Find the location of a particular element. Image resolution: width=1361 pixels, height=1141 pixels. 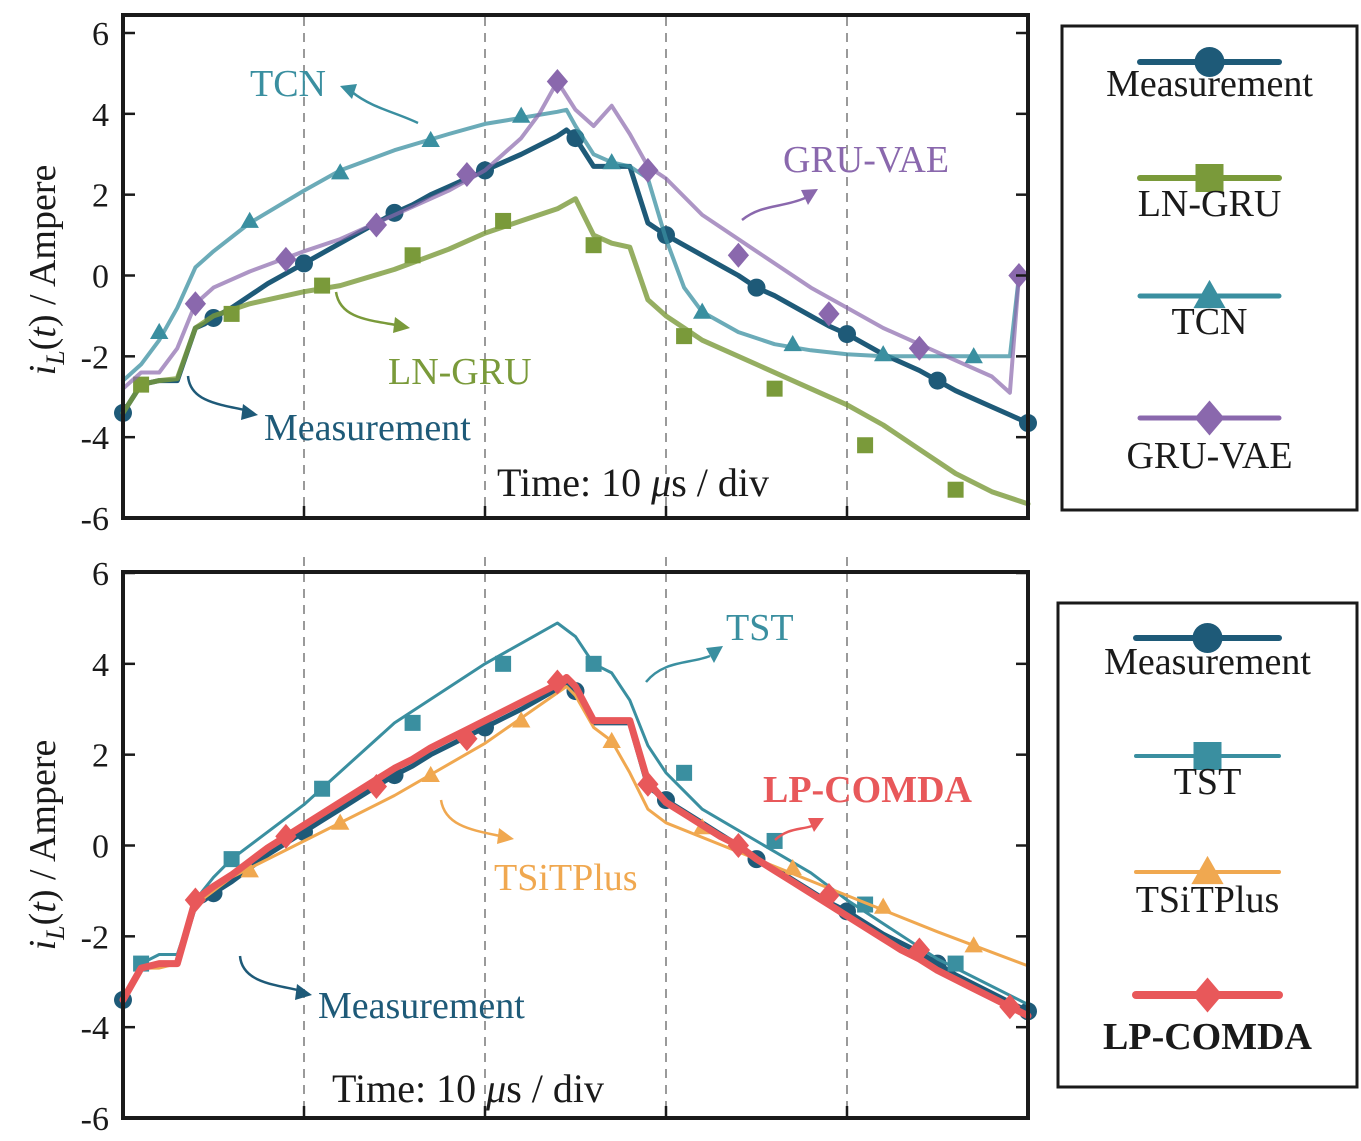

top-ytick-label-0: 6 is located at coordinates (100, 34).